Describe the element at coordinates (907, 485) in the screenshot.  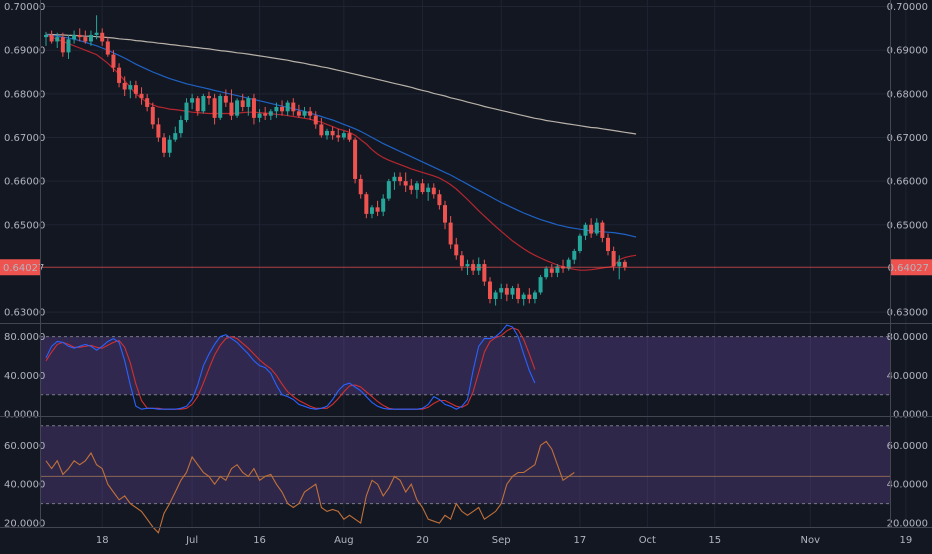
I see `rsi-axis-tick-right: 40.0000` at that location.